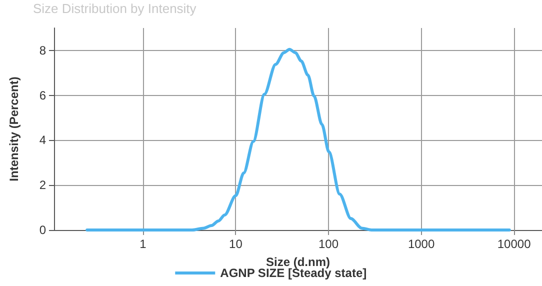 The height and width of the screenshot is (286, 542). I want to click on x-tick-label: 100, so click(328, 244).